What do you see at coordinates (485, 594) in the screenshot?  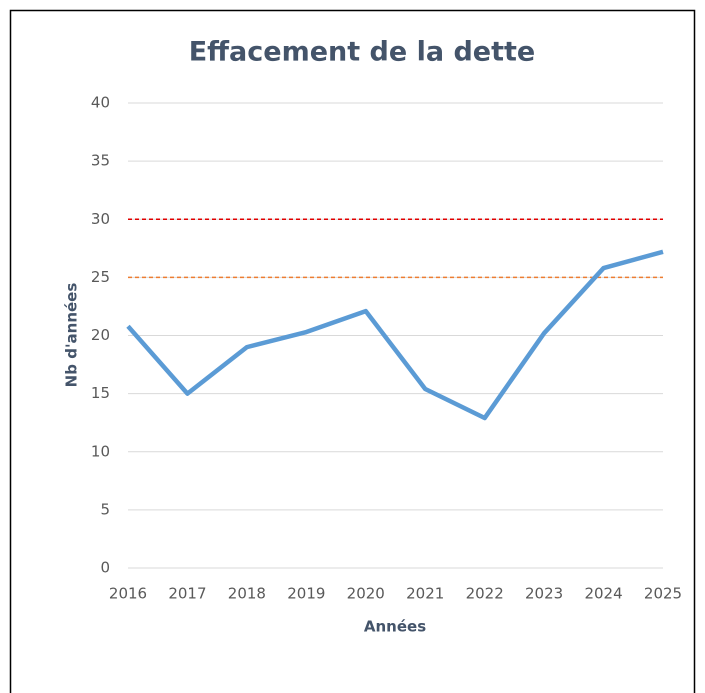 I see `x-tick-label: 2022` at bounding box center [485, 594].